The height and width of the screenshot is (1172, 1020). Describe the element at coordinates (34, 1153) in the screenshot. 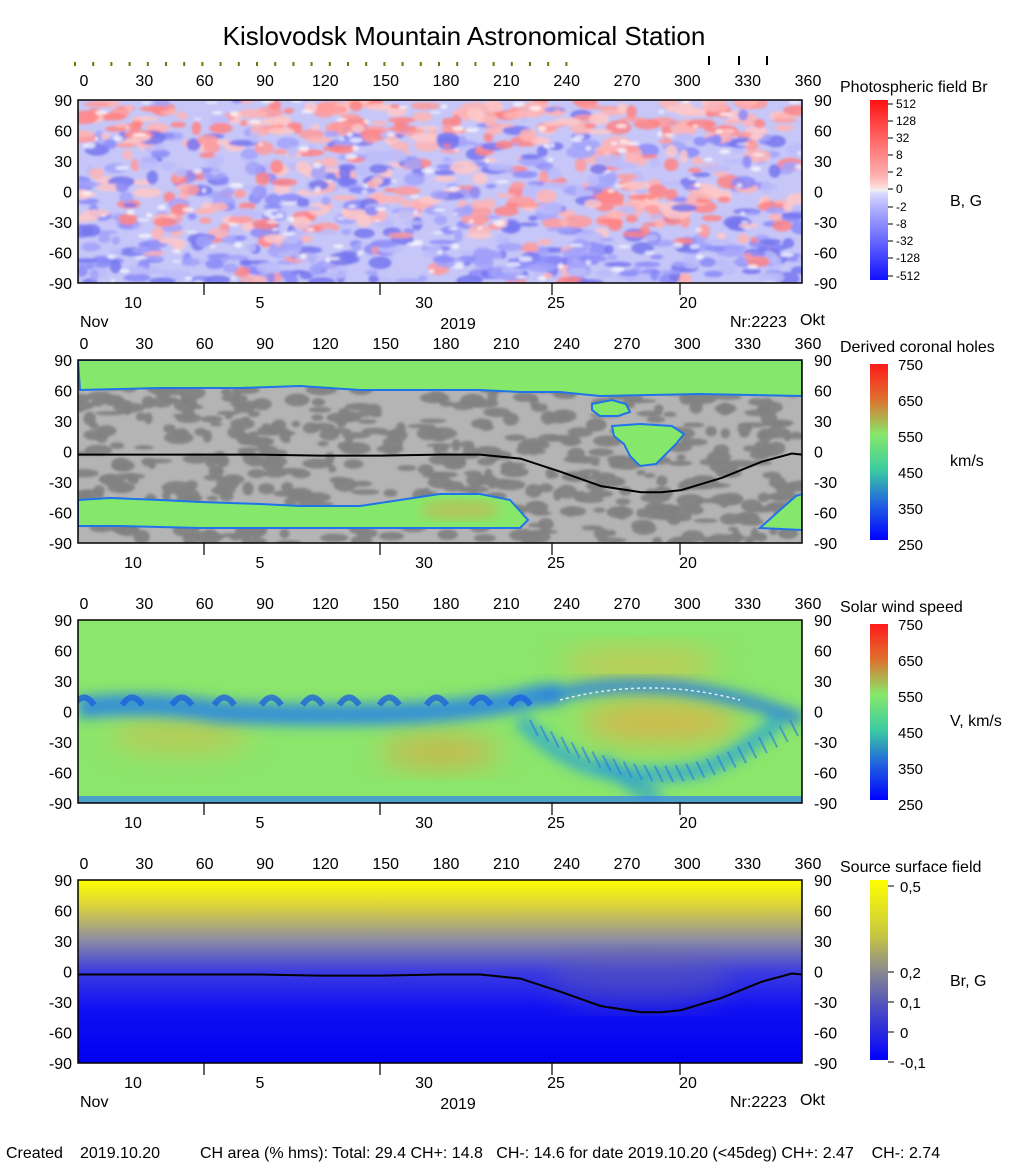

I see `created-label: Created` at that location.